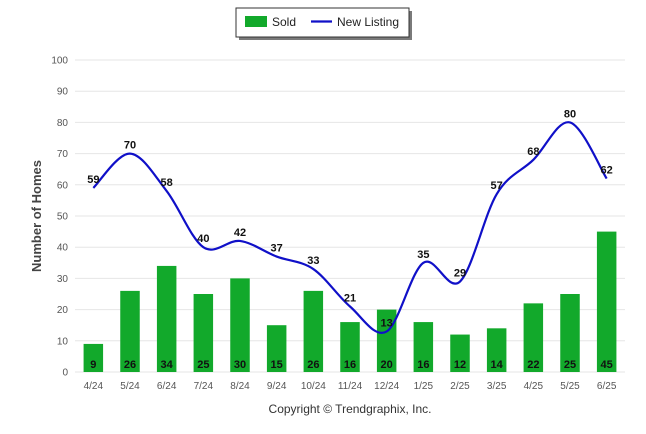 The width and height of the screenshot is (646, 434). What do you see at coordinates (36, 216) in the screenshot?
I see `y-axis-label: Number of Homes` at bounding box center [36, 216].